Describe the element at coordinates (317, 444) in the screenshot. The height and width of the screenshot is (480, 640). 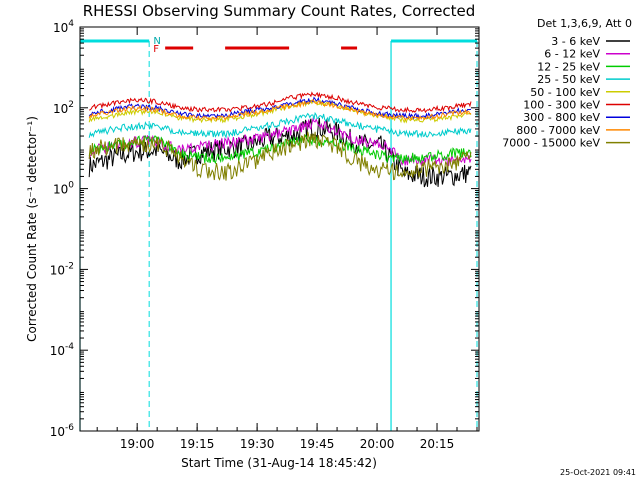
I see `x-tick-label-3: 19:45` at that location.